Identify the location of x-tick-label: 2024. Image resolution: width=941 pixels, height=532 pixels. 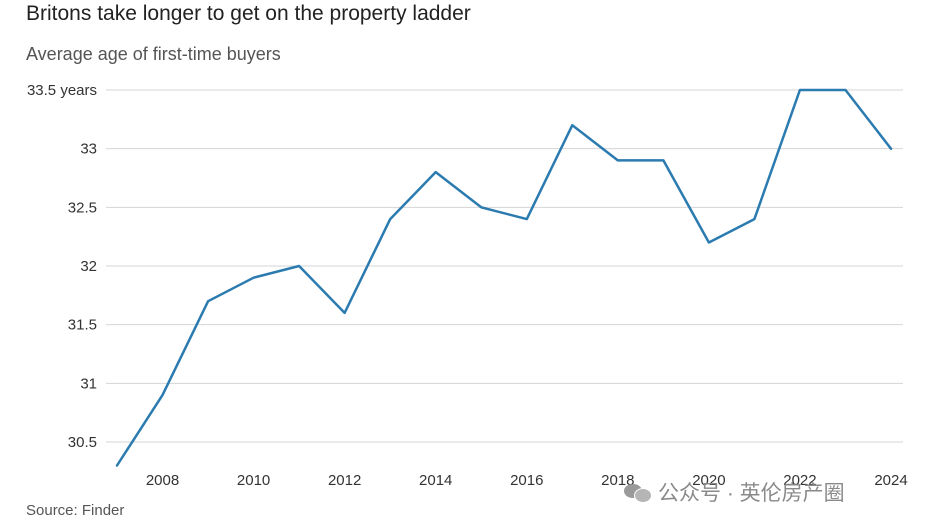
(890, 480).